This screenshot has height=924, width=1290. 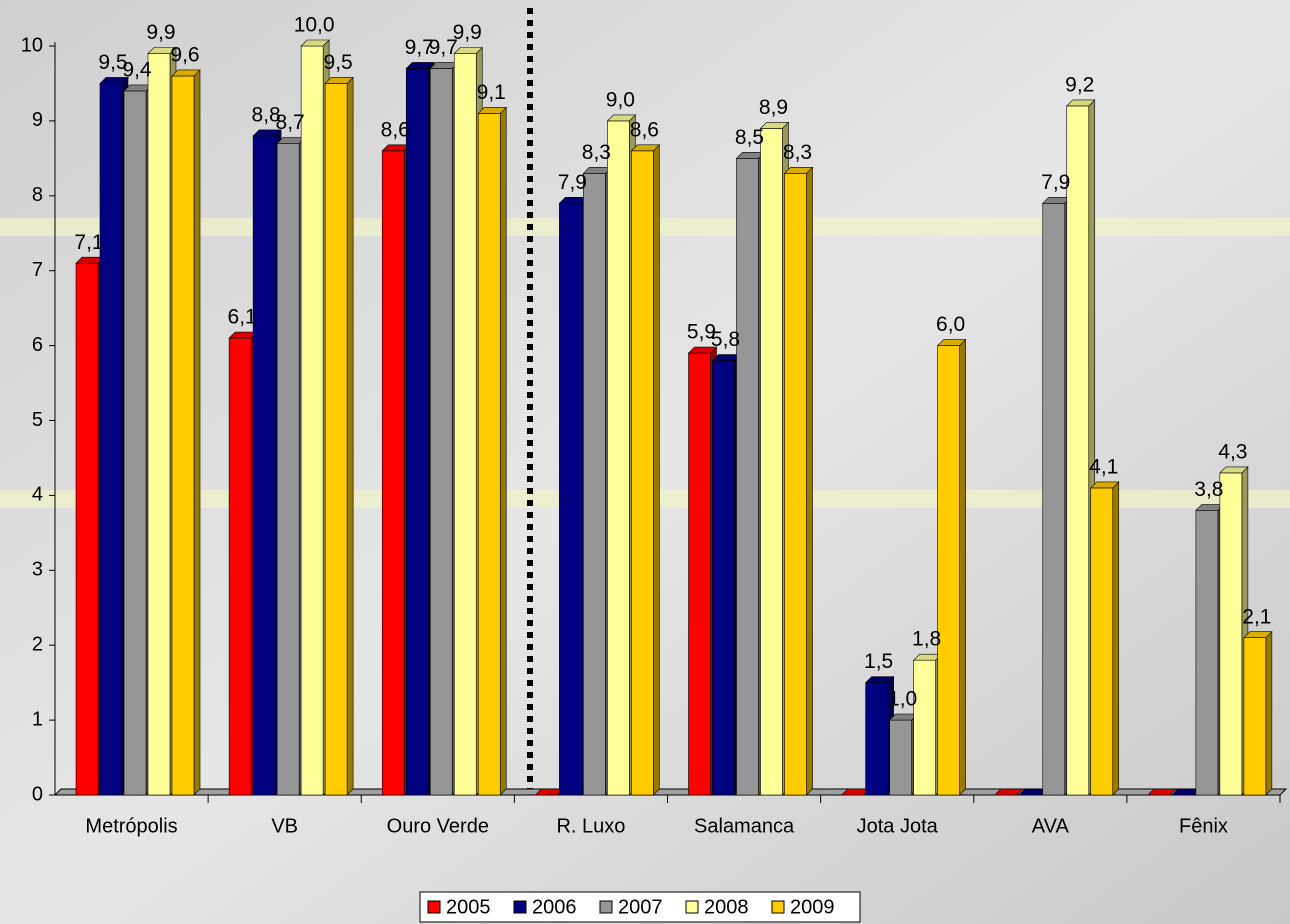 I want to click on value-label: 9,1, so click(x=491, y=92).